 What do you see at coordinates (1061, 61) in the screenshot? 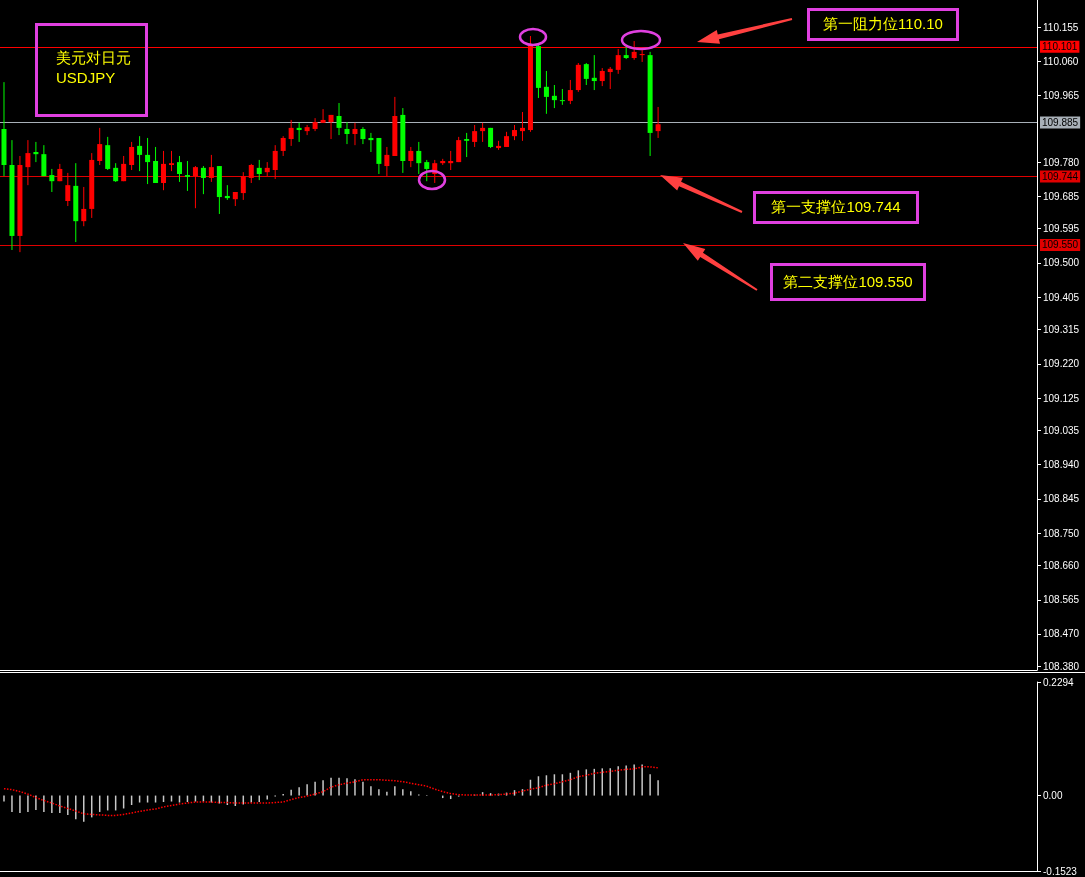
I see `y-tick-label: 110.060` at bounding box center [1061, 61].